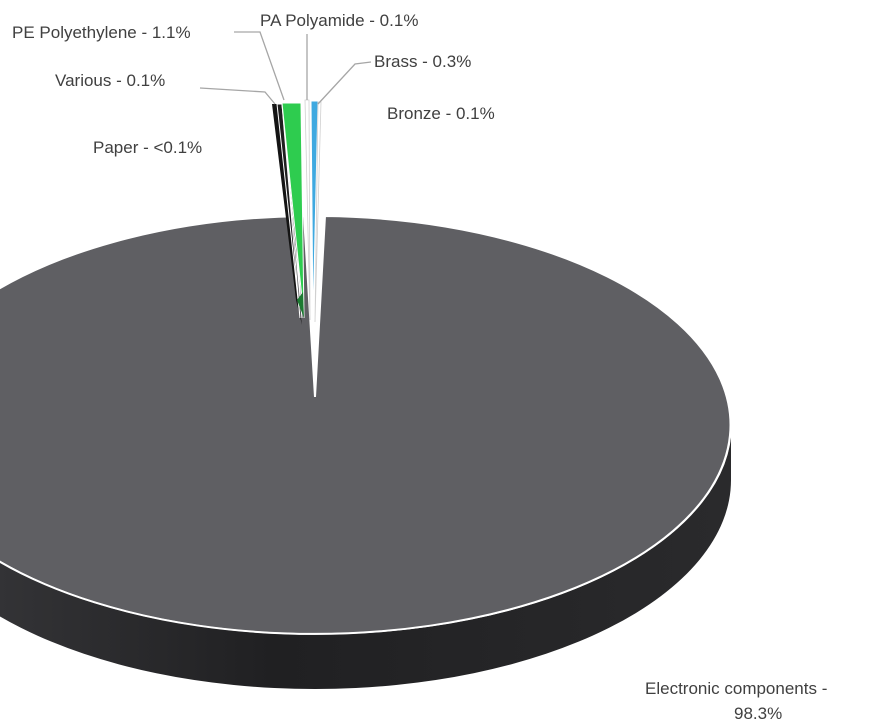  What do you see at coordinates (314, 211) in the screenshot?
I see `pie-slice-brass` at bounding box center [314, 211].